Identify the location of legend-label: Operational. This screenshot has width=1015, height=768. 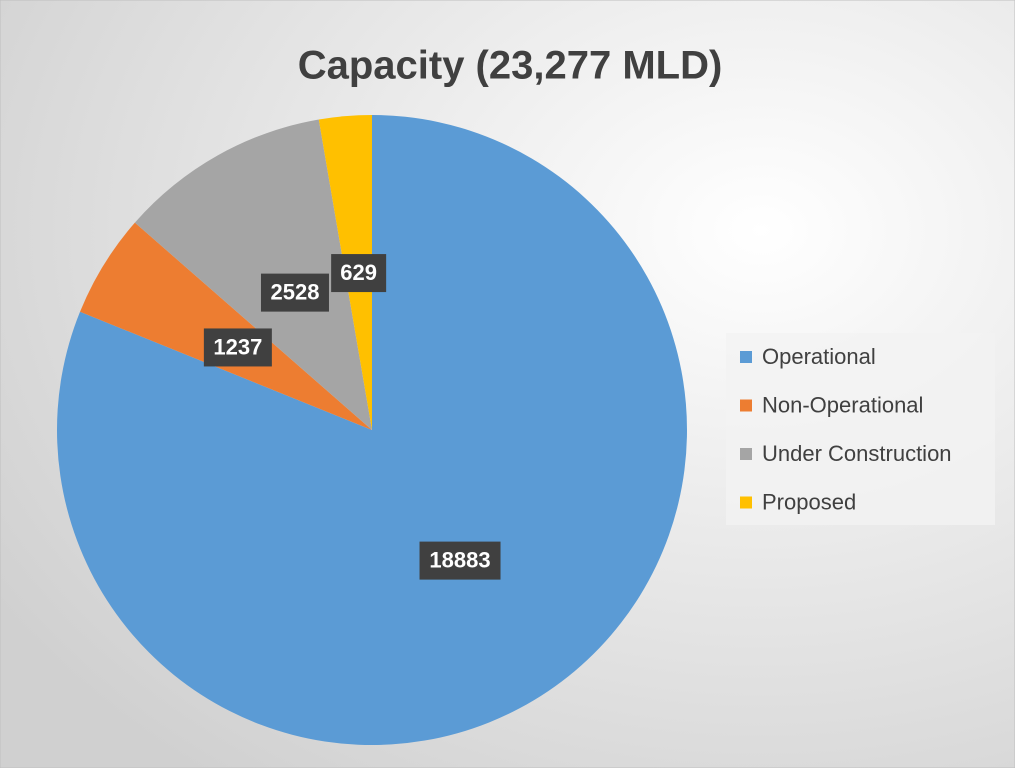
(819, 356).